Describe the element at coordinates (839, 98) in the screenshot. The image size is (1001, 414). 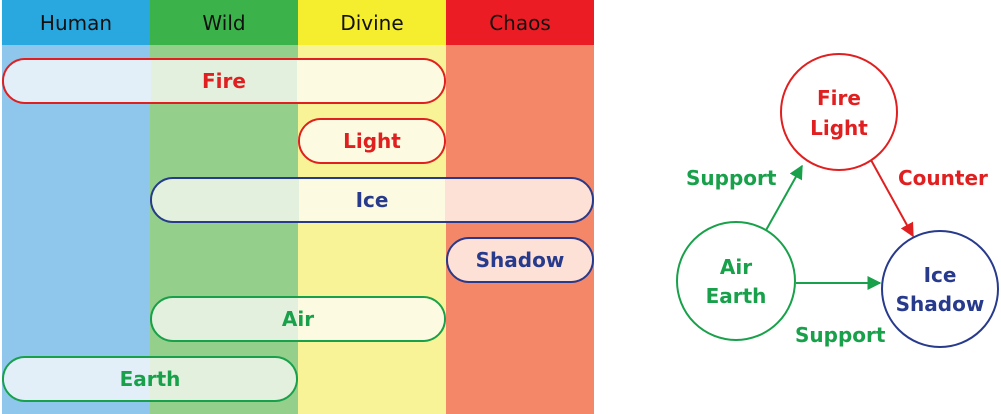
I see `node-fire-light-line1: Fire` at that location.